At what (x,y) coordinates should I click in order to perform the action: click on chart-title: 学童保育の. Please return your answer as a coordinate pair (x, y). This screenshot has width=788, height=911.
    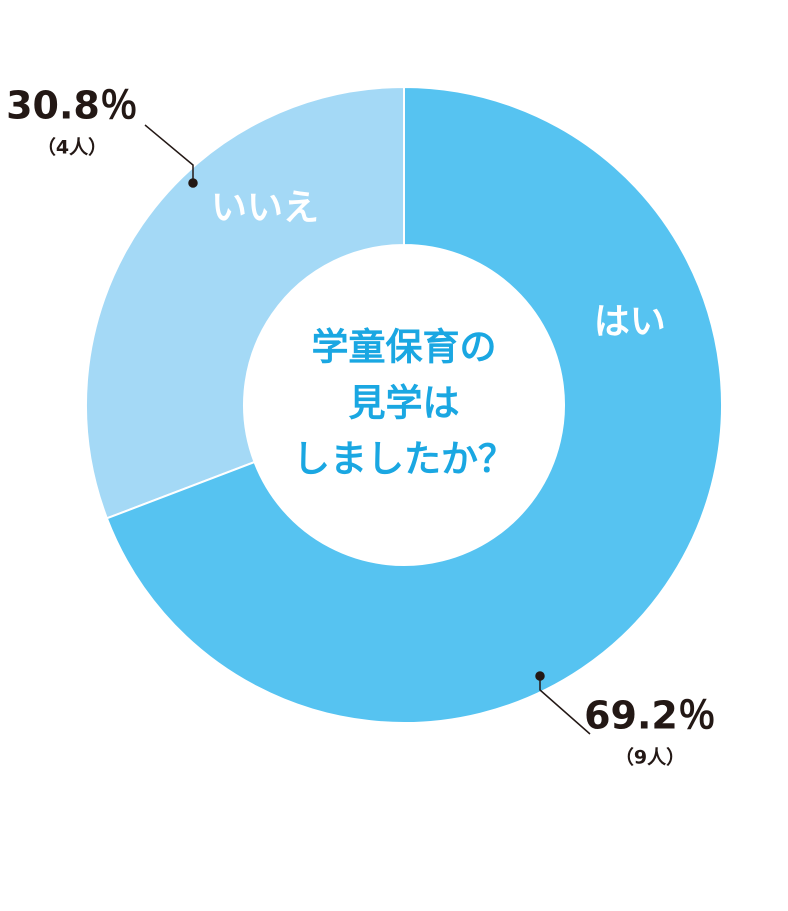
    Looking at the image, I should click on (404, 347).